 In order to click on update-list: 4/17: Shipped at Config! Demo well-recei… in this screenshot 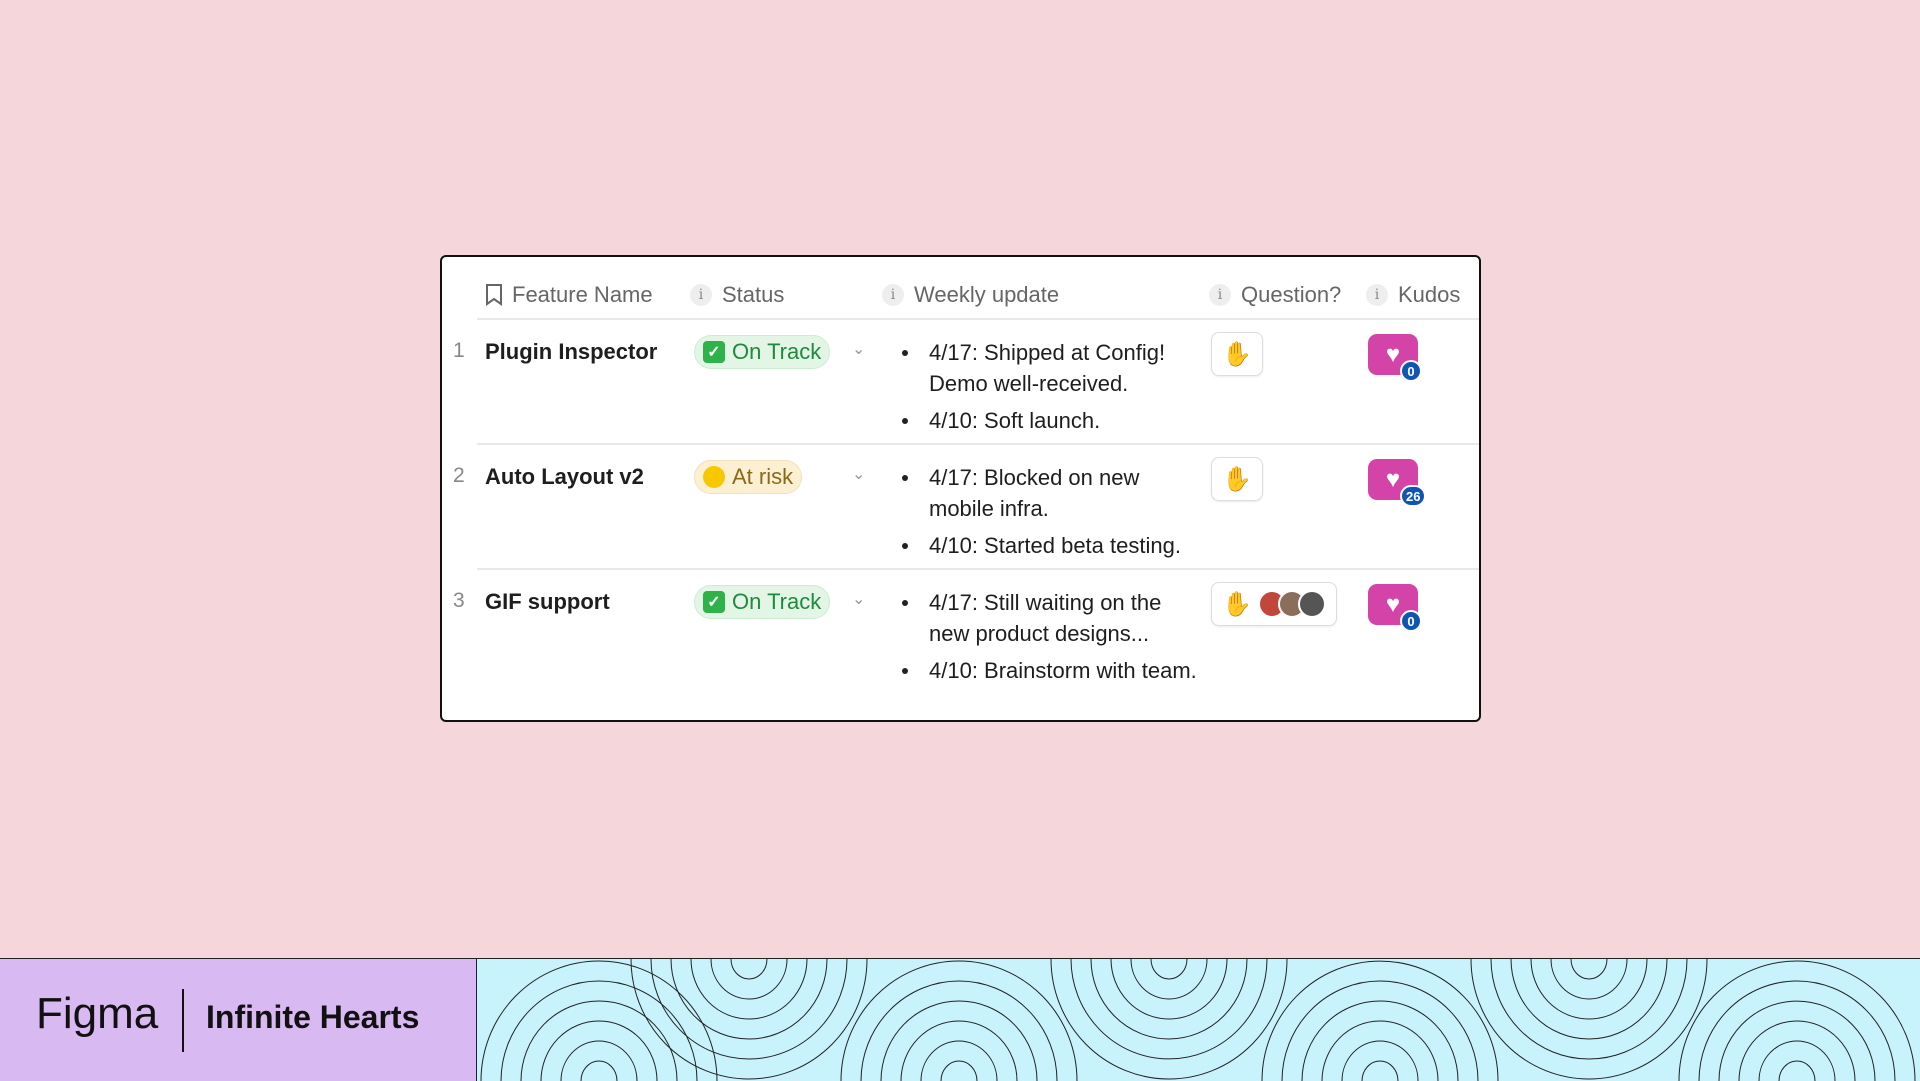, I will do `click(1052, 389)`.